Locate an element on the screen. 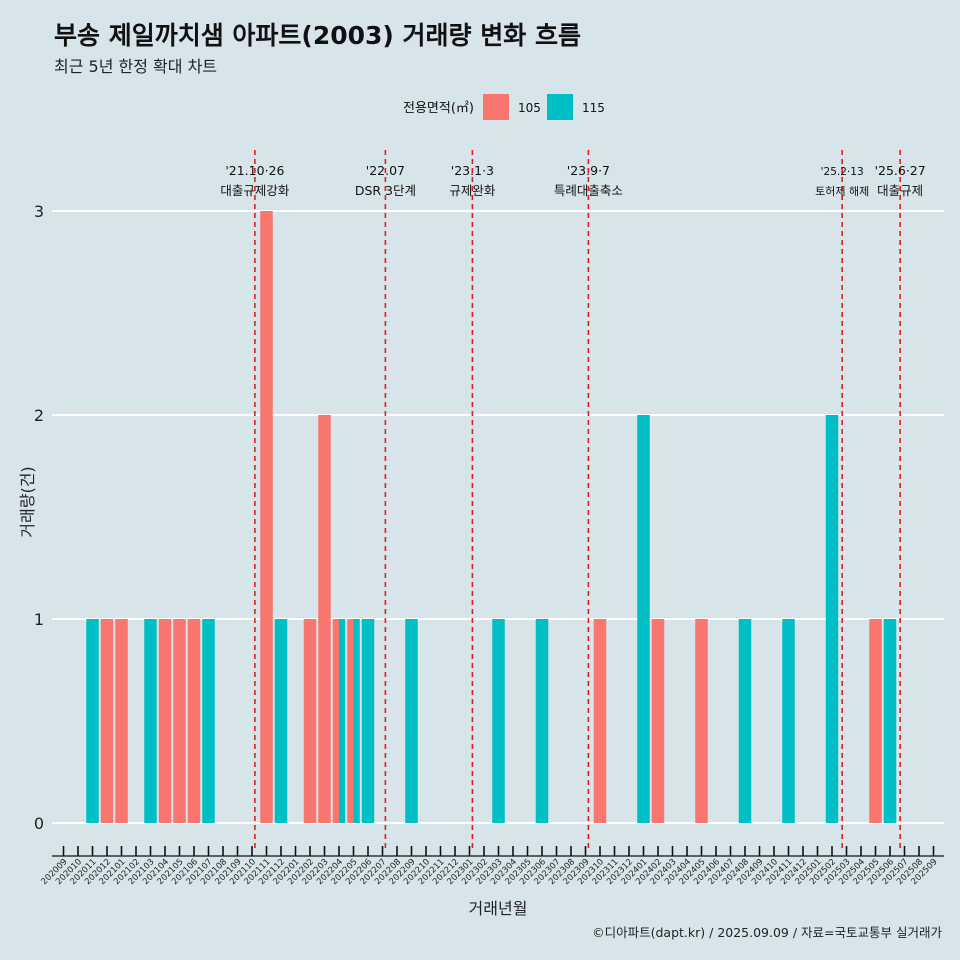 This screenshot has width=960, height=960. event-date-label: '21.10·26 is located at coordinates (254, 170).